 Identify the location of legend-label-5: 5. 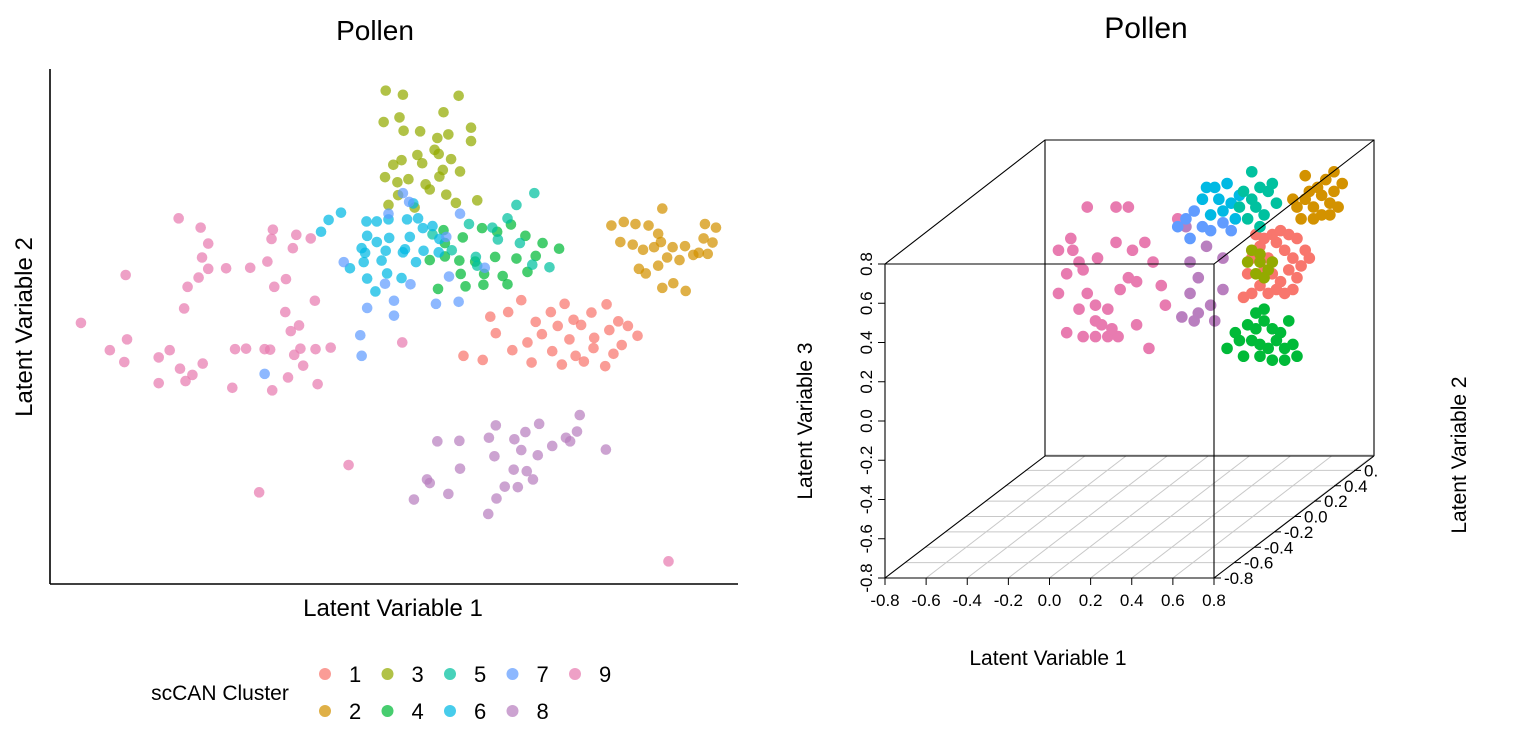
(480, 674).